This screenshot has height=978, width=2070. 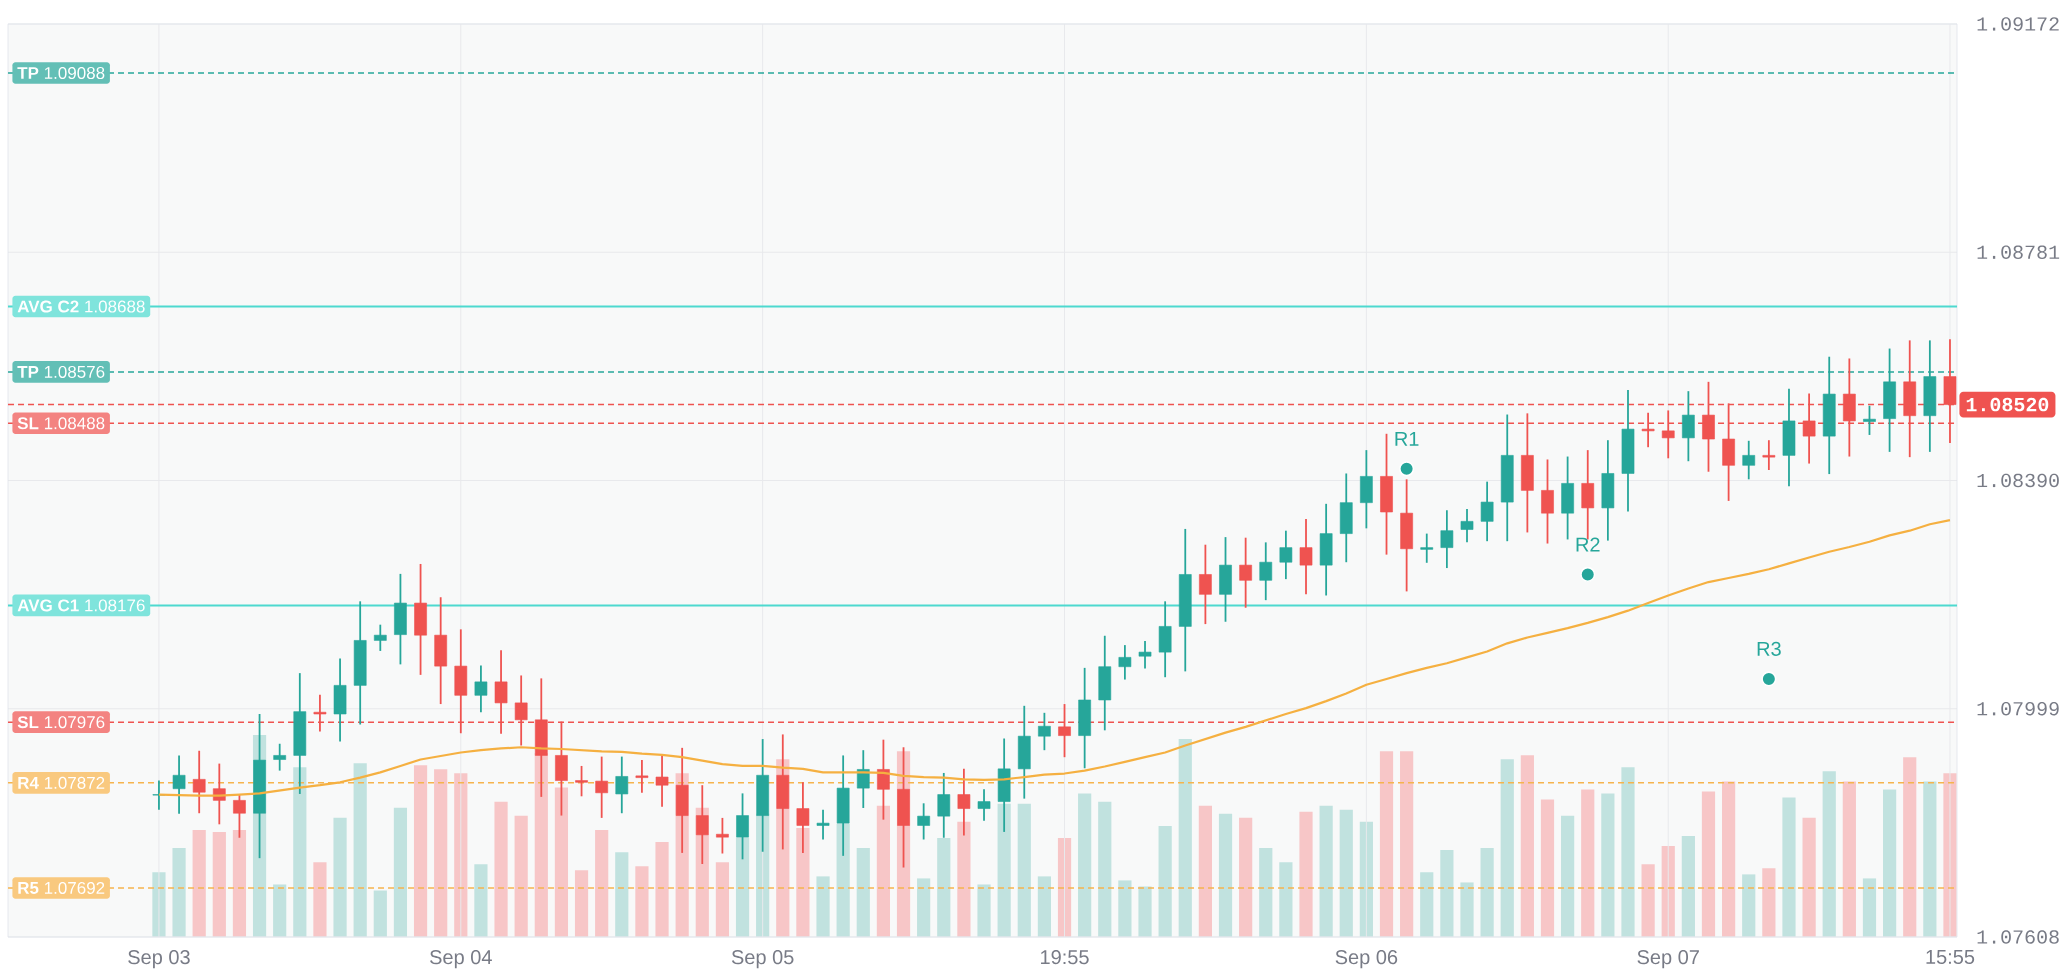 What do you see at coordinates (762, 959) in the screenshot?
I see `x-tick-label: Sep 05` at bounding box center [762, 959].